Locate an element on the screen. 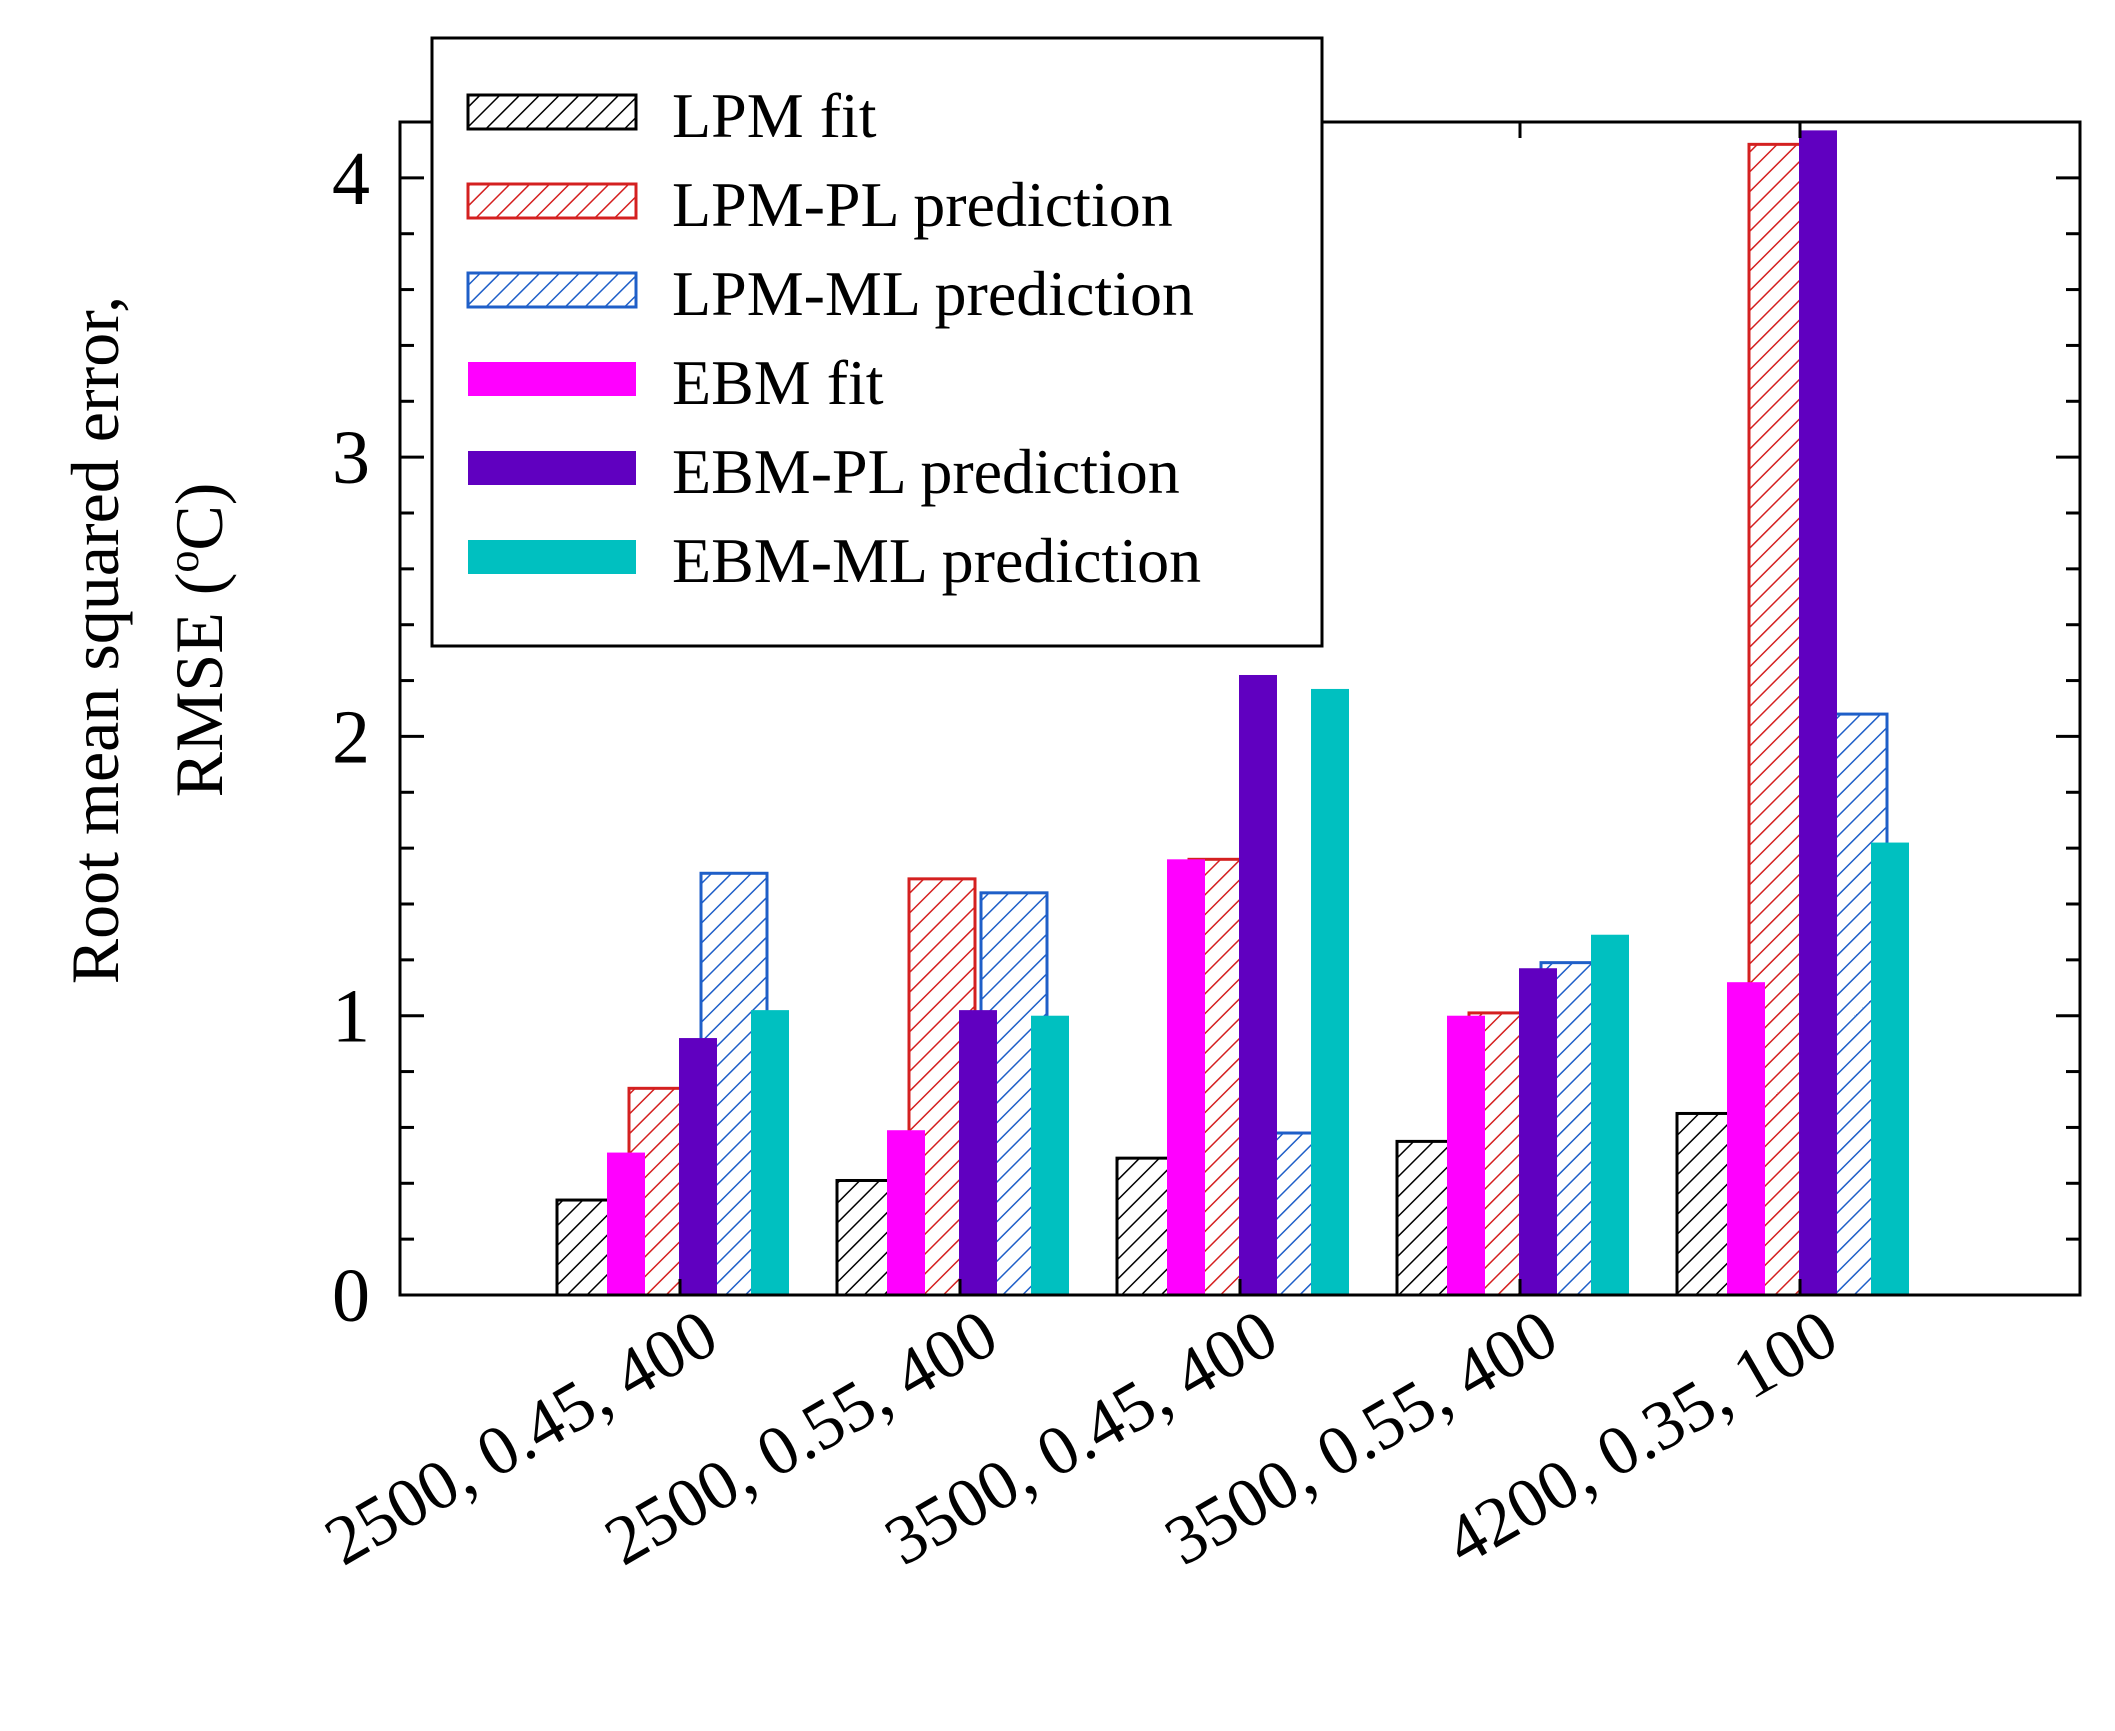 The width and height of the screenshot is (2115, 1731). y-axis-label-line1: Root mean squared error, is located at coordinates (95, 640).